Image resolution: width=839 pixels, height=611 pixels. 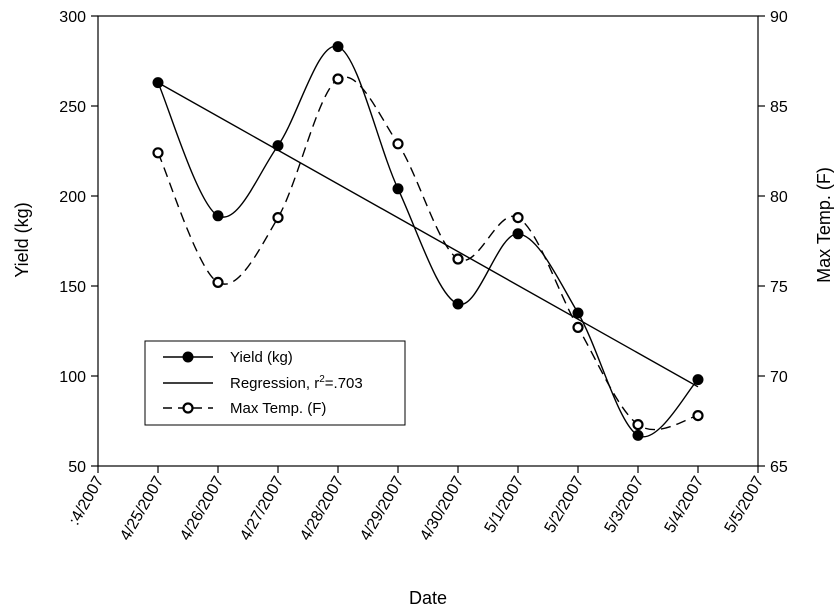 What do you see at coordinates (77, 467) in the screenshot?
I see `y-left-tick-label: 50` at bounding box center [77, 467].